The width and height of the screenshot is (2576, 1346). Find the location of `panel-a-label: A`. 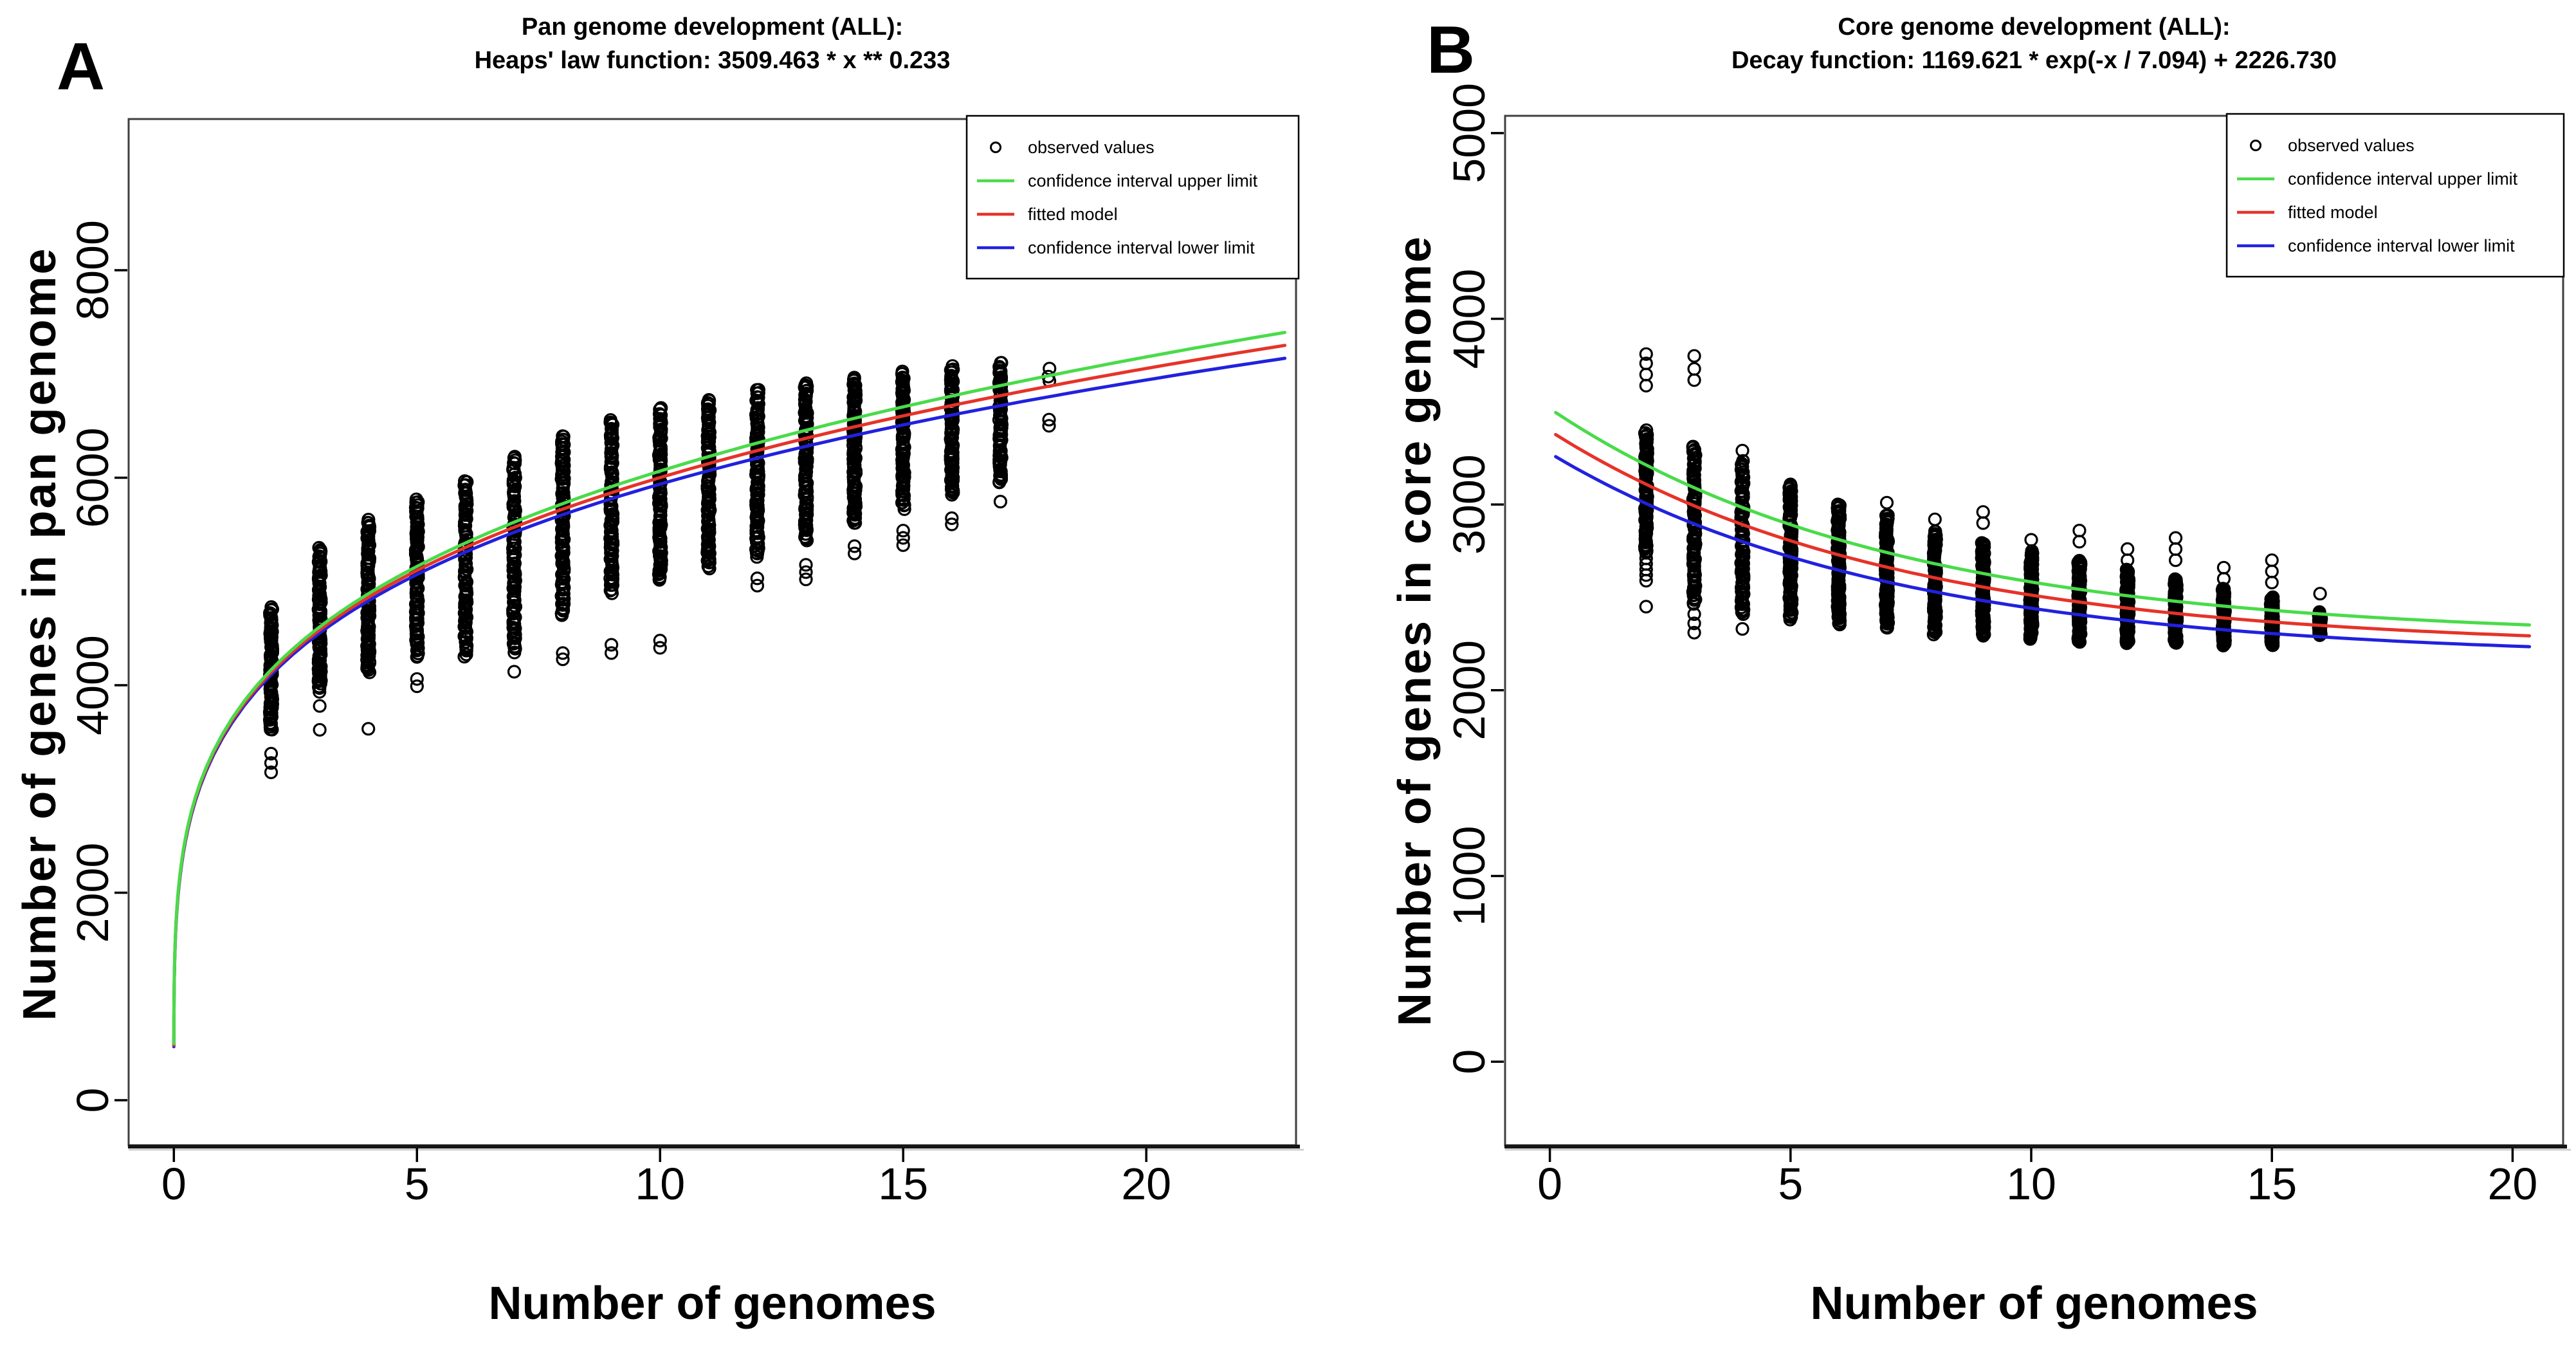

panel-a-label: A is located at coordinates (81, 67).